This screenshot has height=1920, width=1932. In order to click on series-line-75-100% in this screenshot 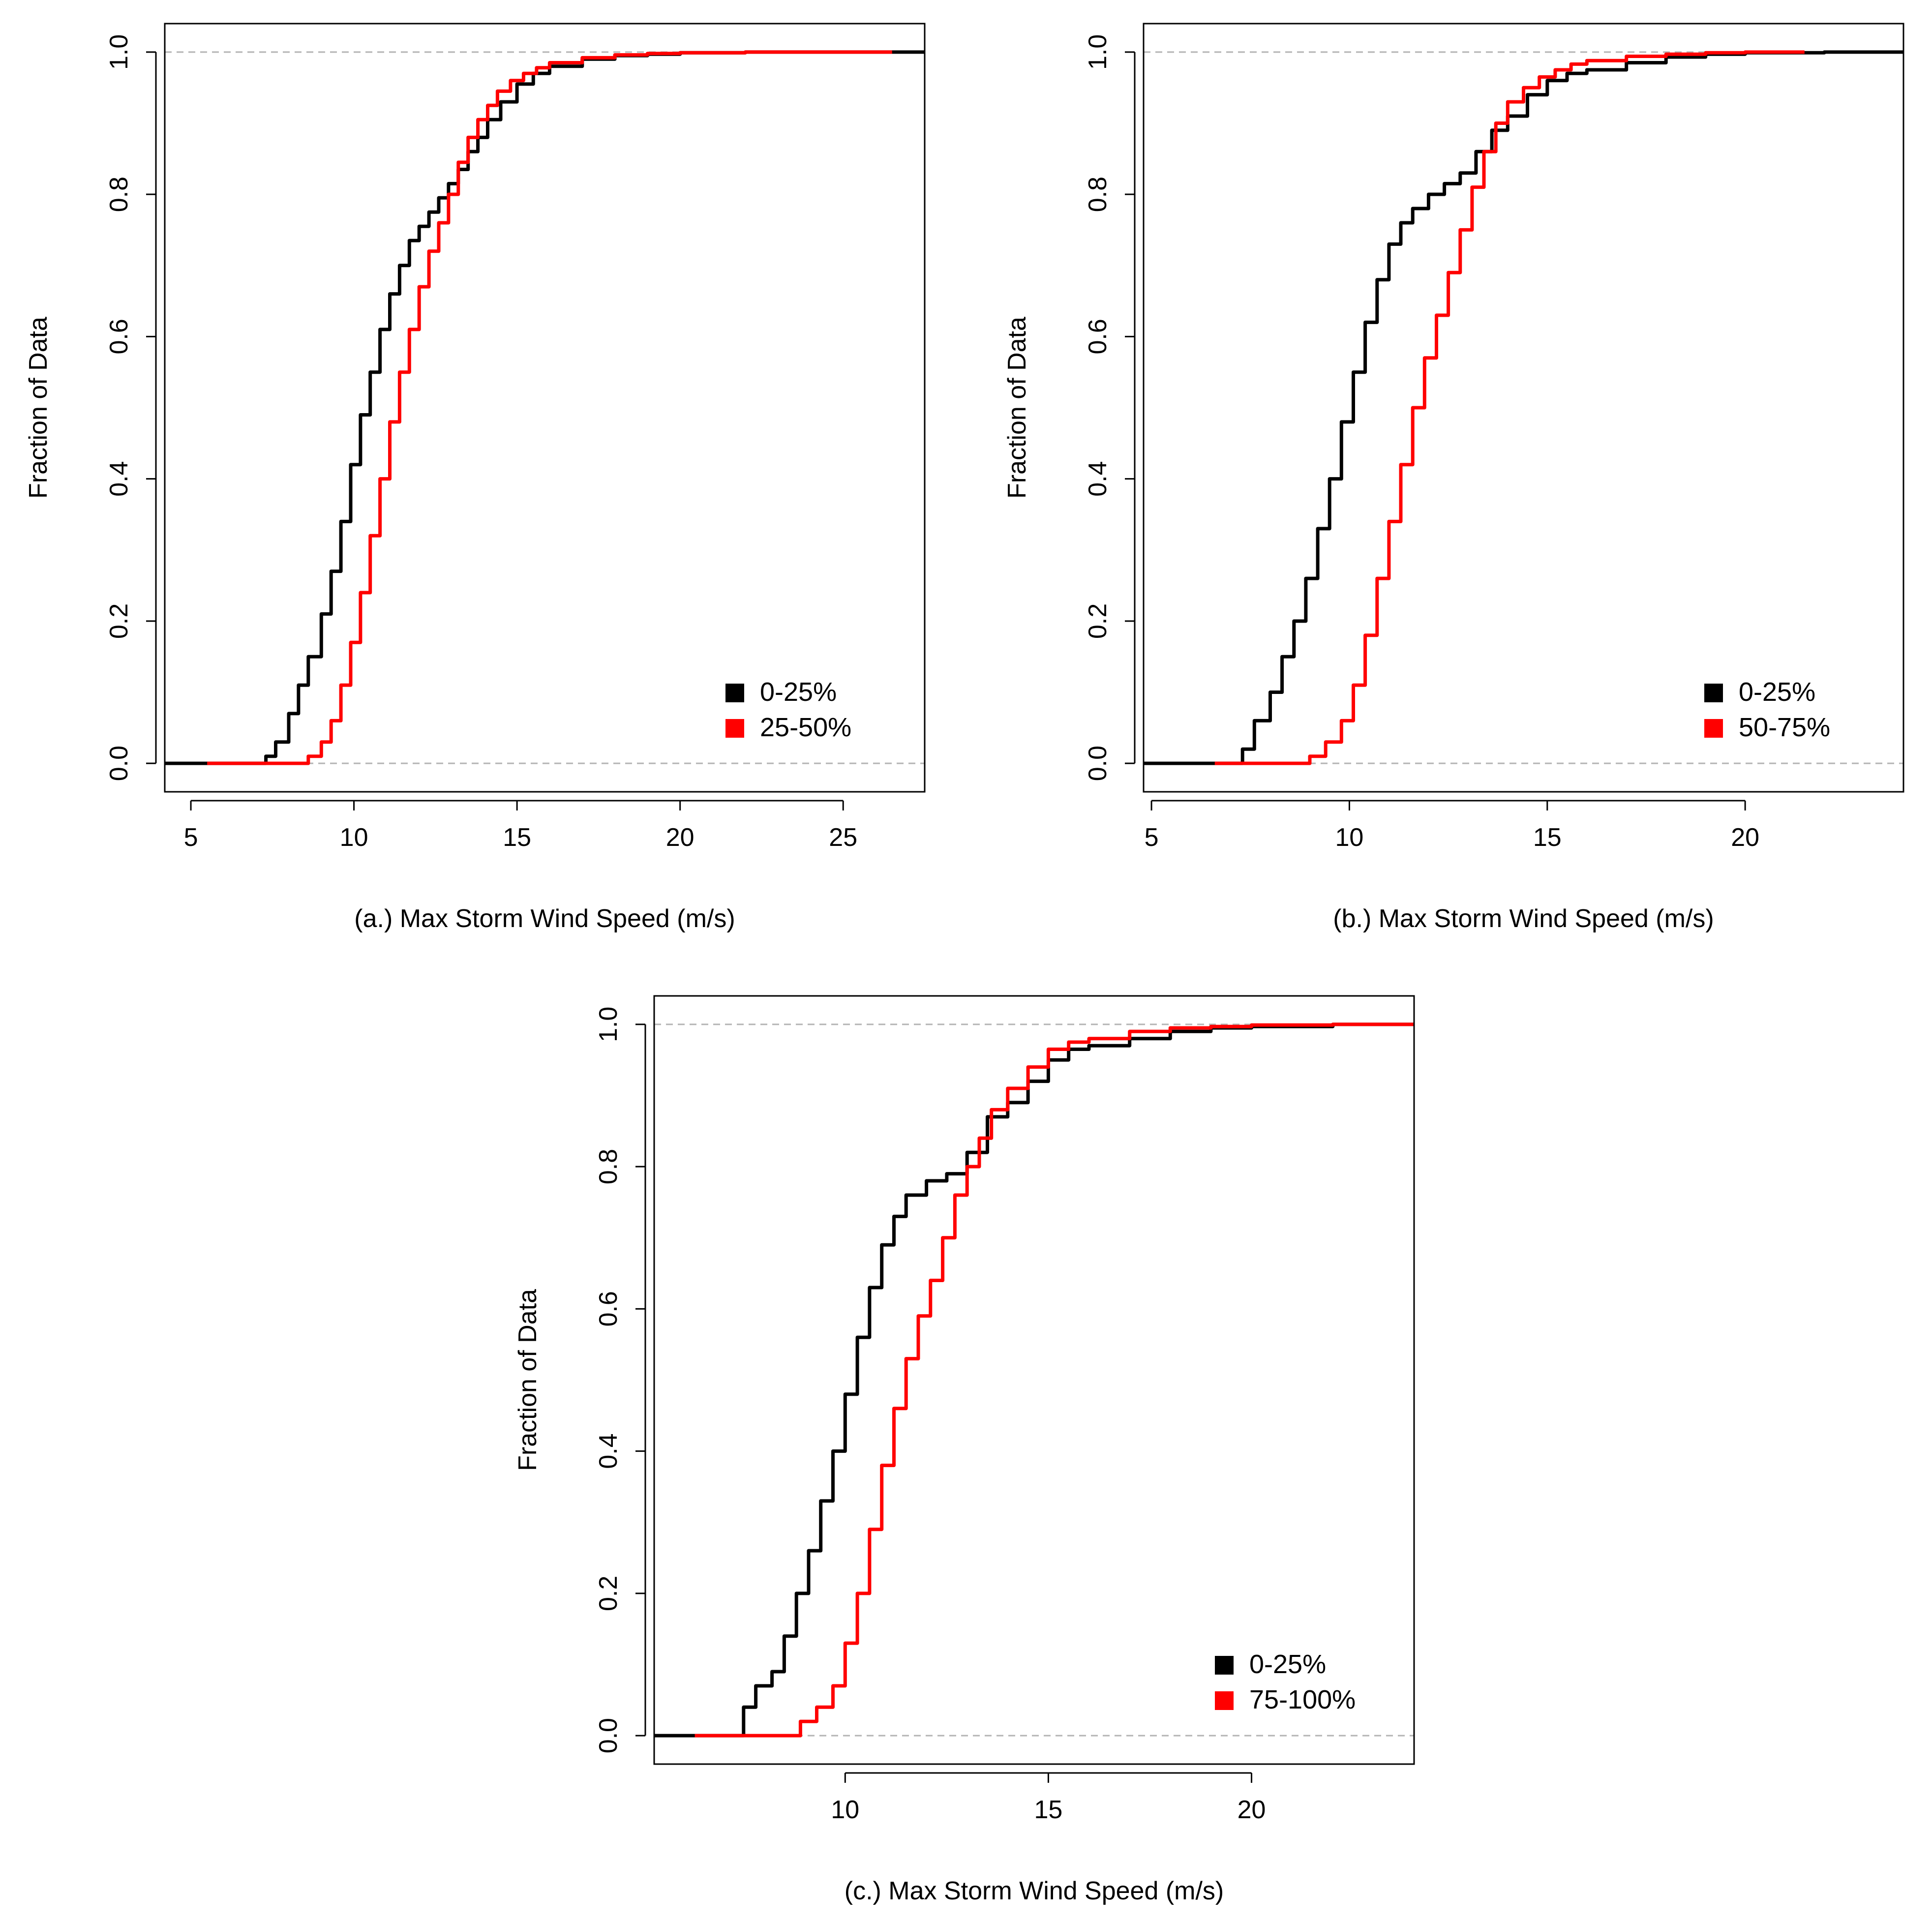, I will do `click(1054, 1380)`.